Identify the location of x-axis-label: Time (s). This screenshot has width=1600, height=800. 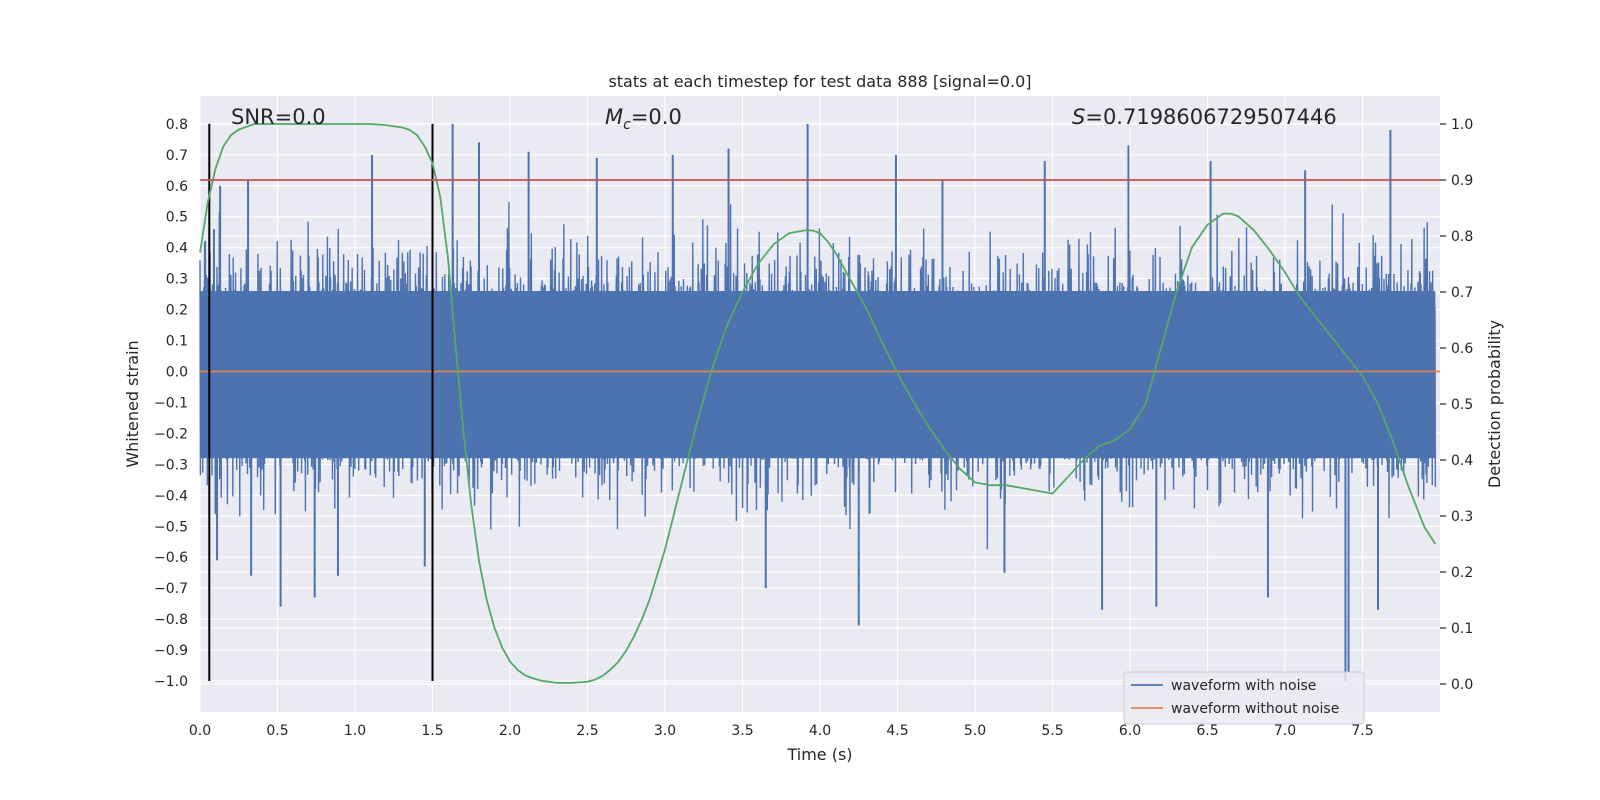
(819, 754).